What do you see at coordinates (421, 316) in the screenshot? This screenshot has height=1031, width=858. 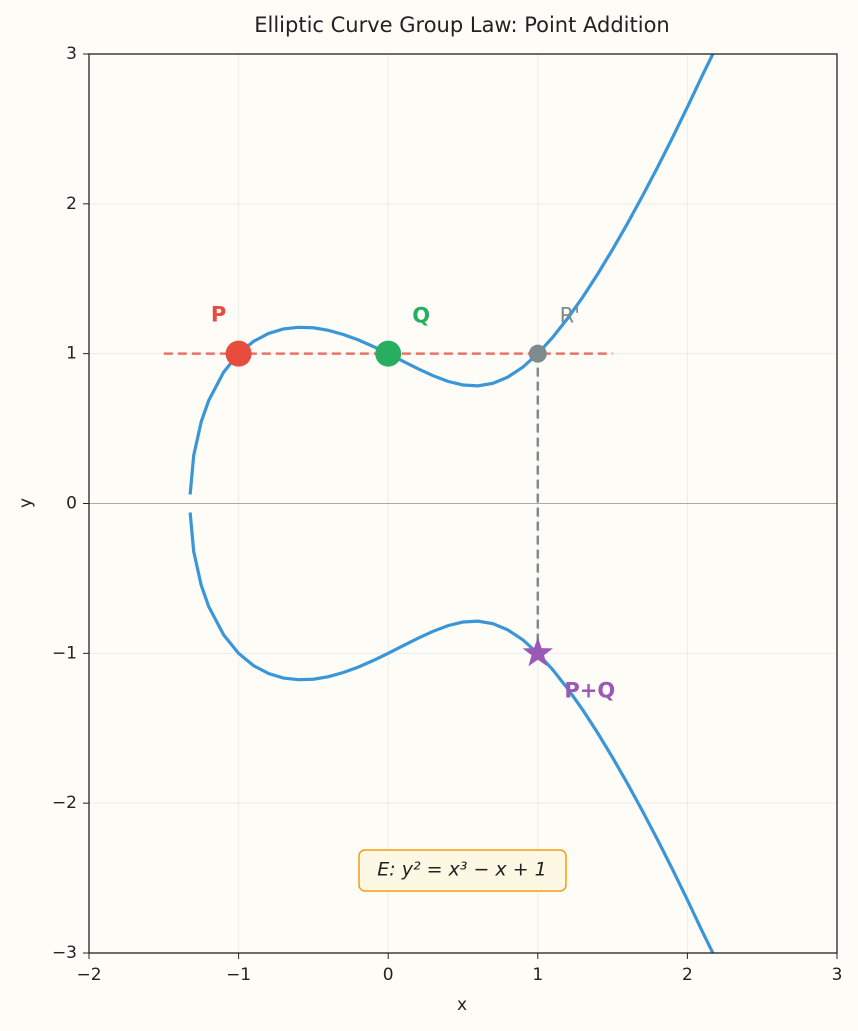 I see `point-label: Q` at bounding box center [421, 316].